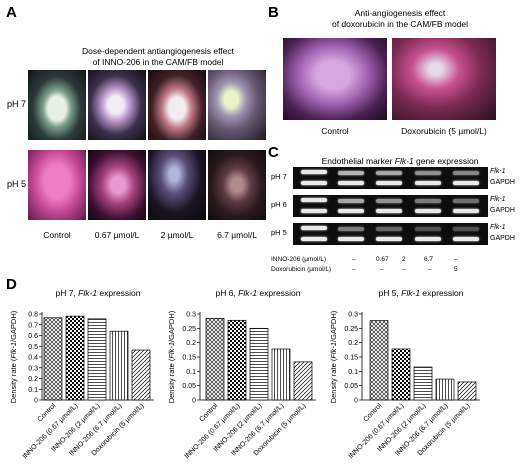 This screenshot has width=520, height=476. I want to click on panel-a-letter: A, so click(11, 12).